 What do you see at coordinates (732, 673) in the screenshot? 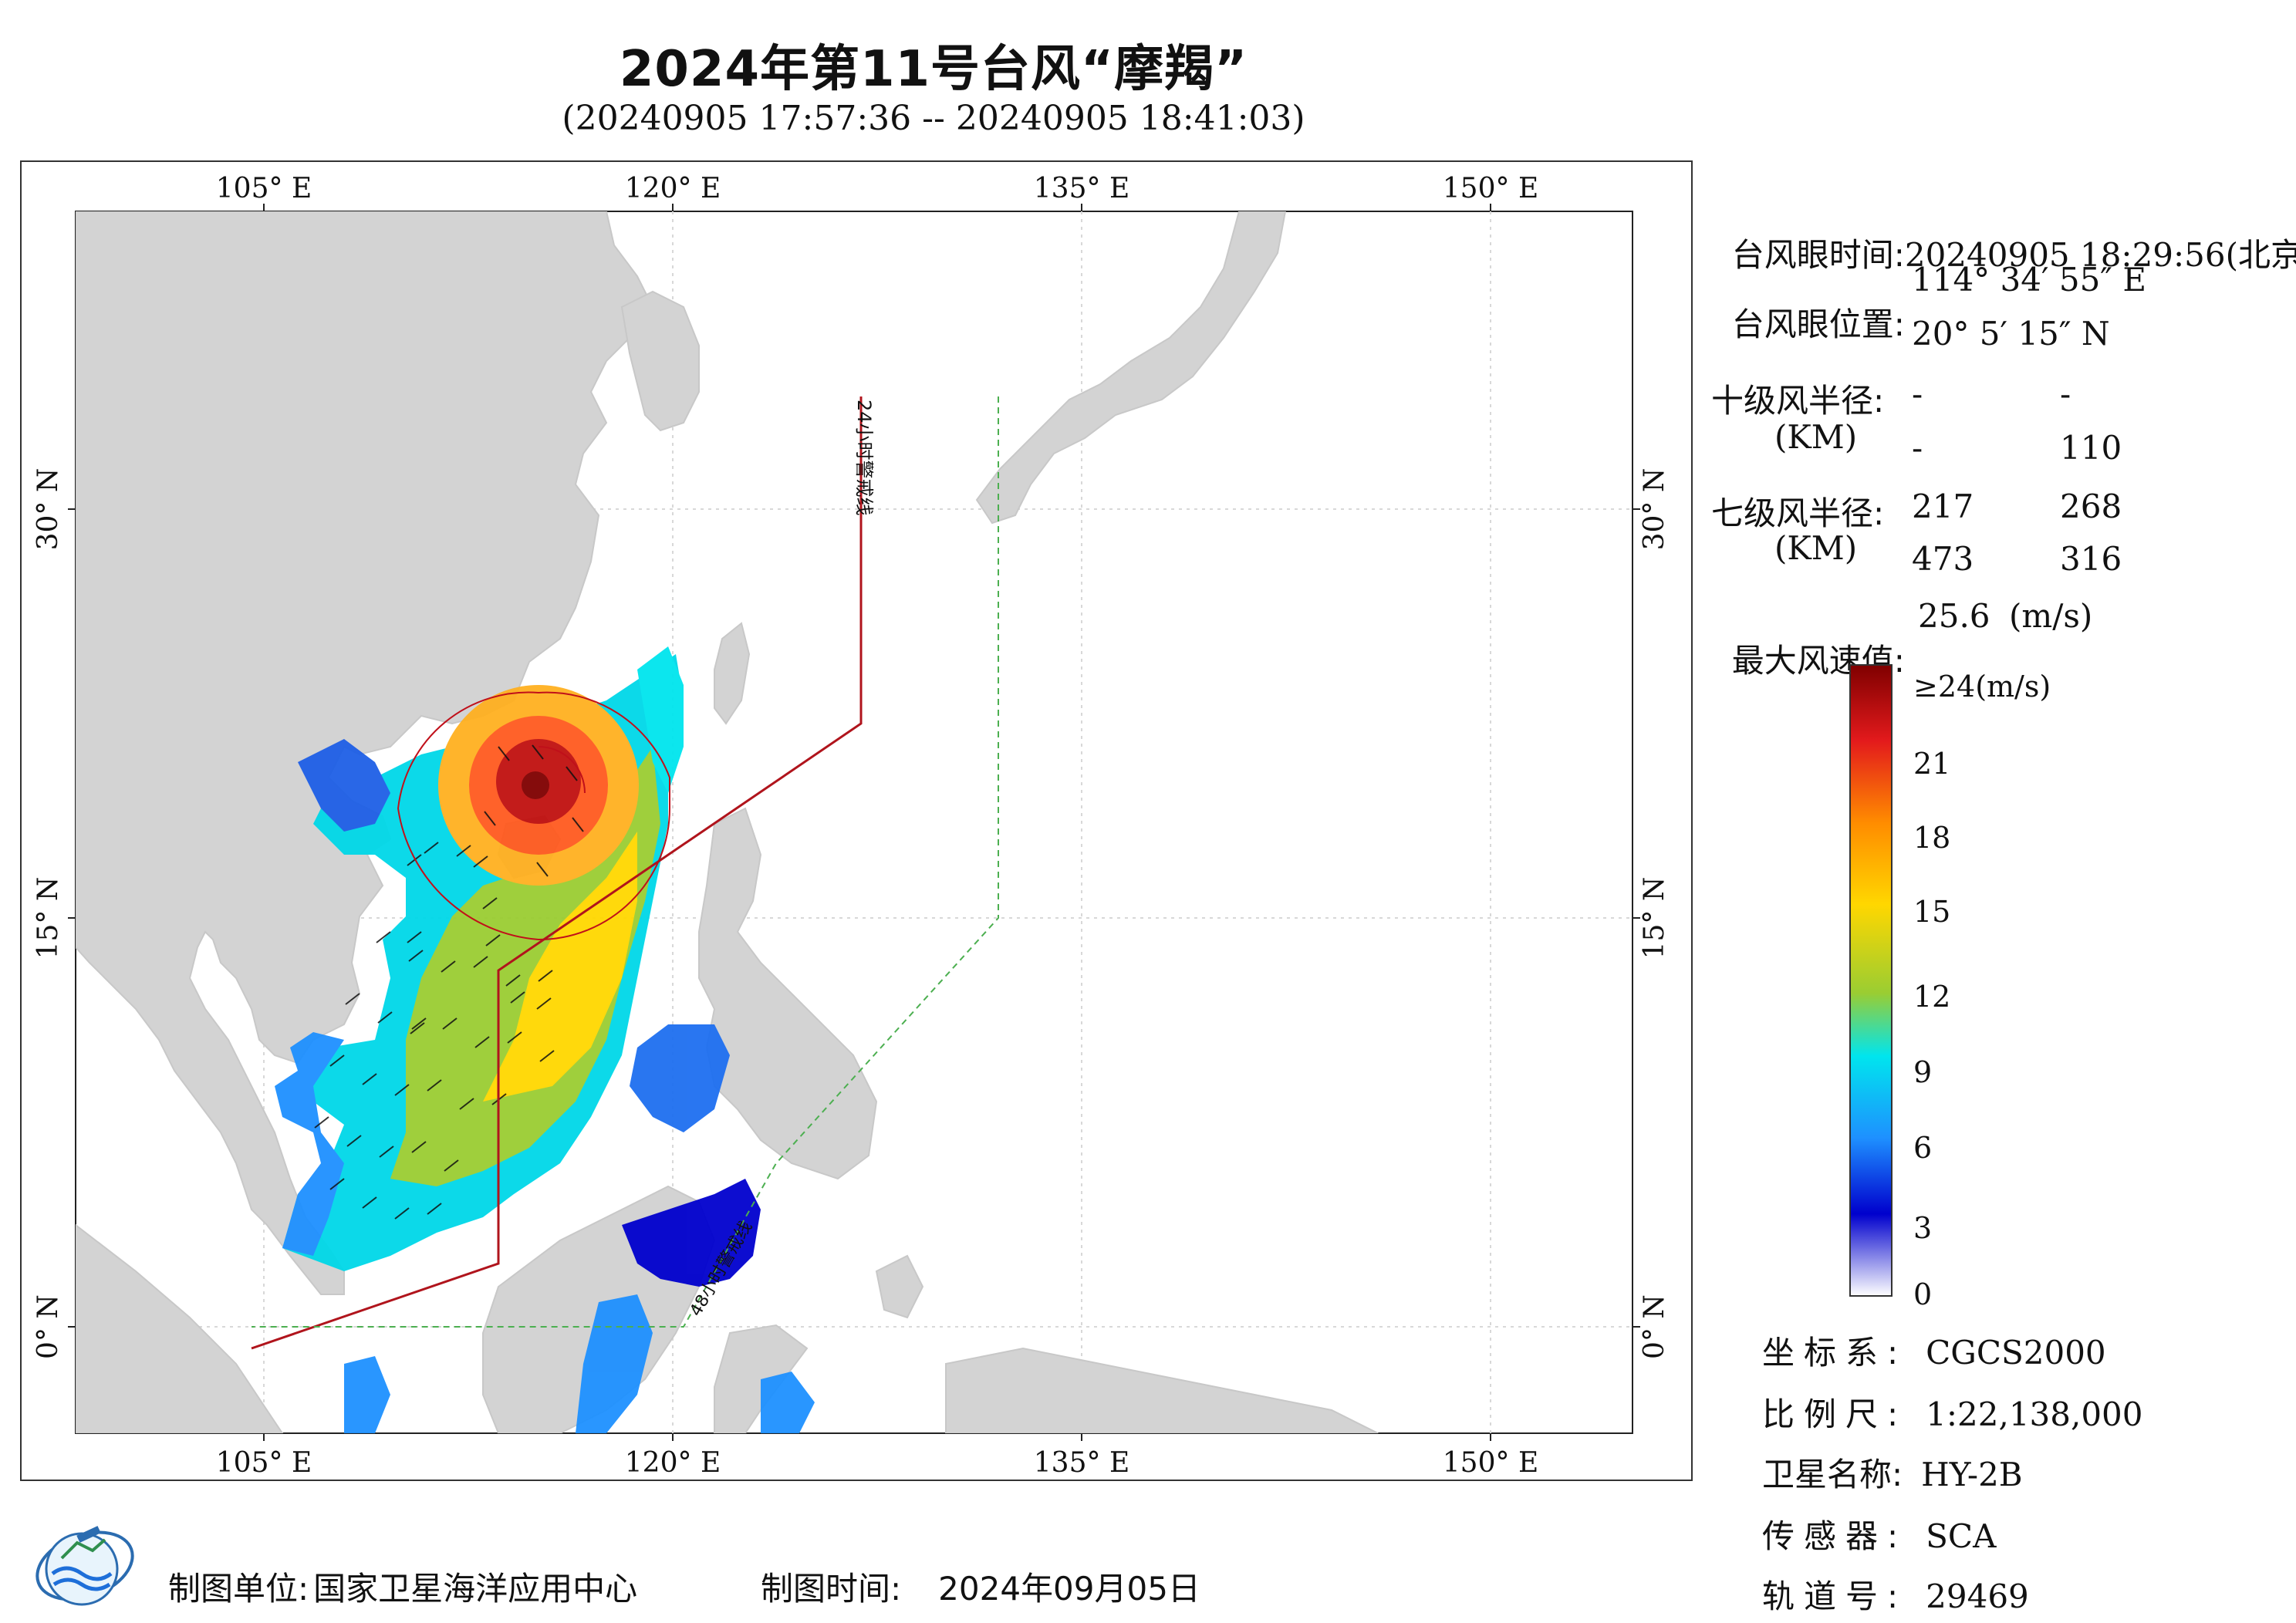
I see `land-taiwan` at bounding box center [732, 673].